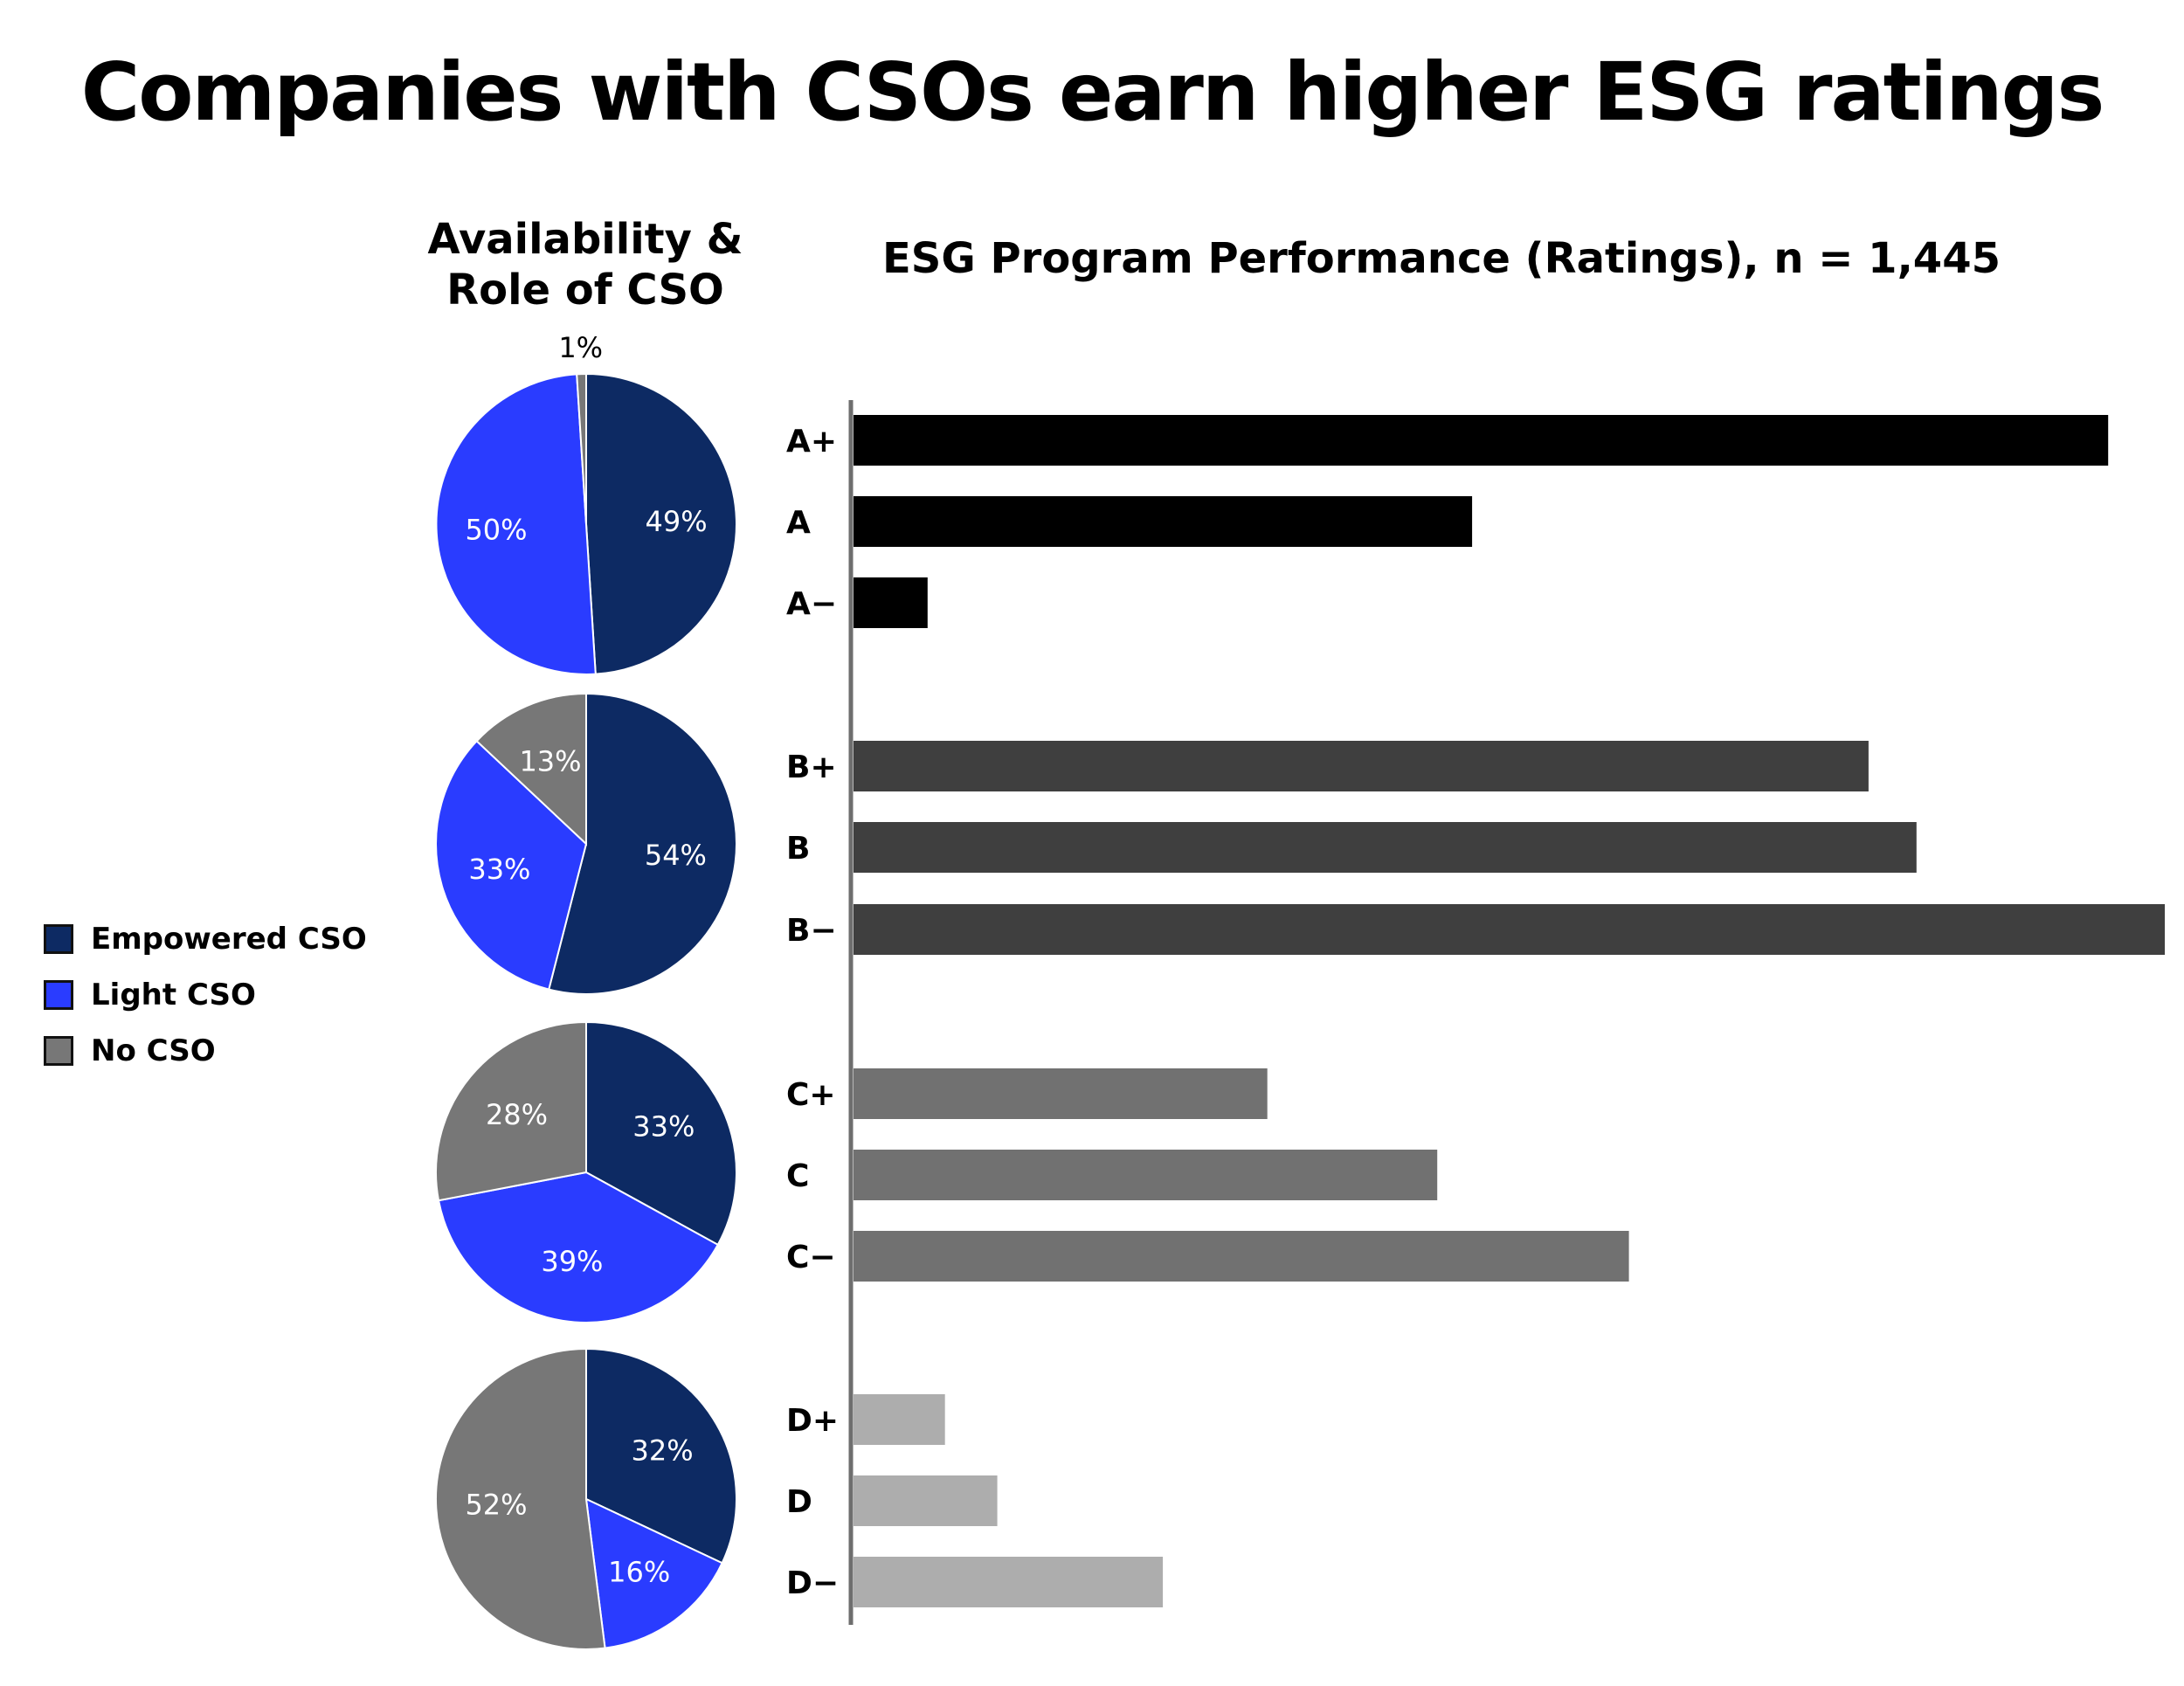  What do you see at coordinates (811, 767) in the screenshot?
I see `bar-label-3: B+` at bounding box center [811, 767].